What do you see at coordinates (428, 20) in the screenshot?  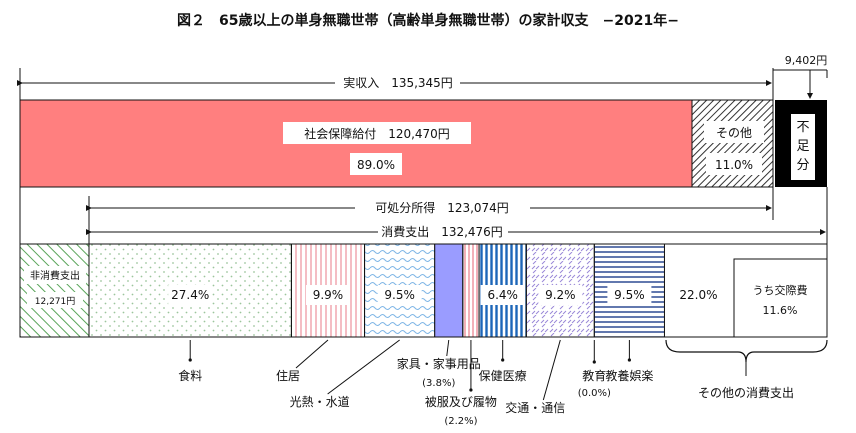 I see `chart-title: 図２ 65歳以上の単身無職世帯（高齢単身無職世帯）の家計収支 −2021年−` at bounding box center [428, 20].